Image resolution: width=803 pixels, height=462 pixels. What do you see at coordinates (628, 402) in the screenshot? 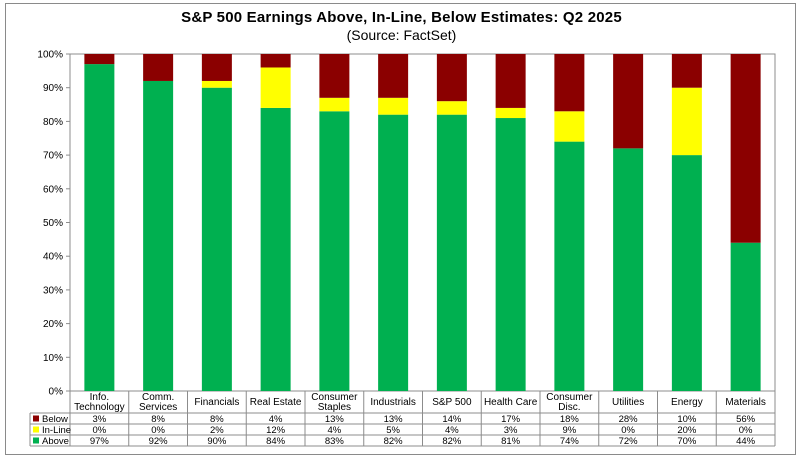
I see `category-label: Utilities` at bounding box center [628, 402].